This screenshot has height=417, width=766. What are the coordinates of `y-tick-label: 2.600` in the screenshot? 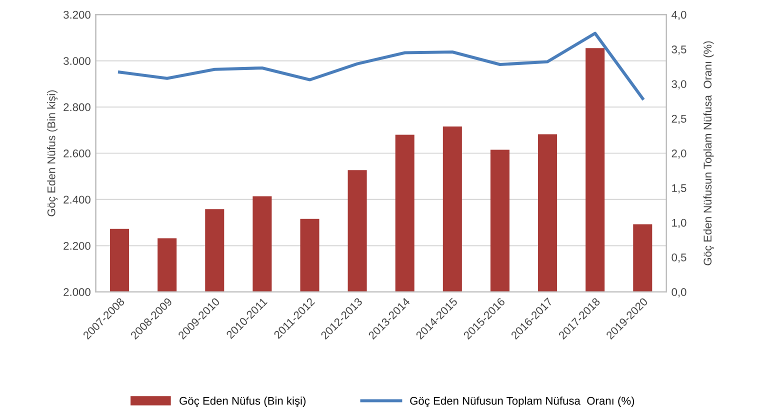 It's located at (77, 154).